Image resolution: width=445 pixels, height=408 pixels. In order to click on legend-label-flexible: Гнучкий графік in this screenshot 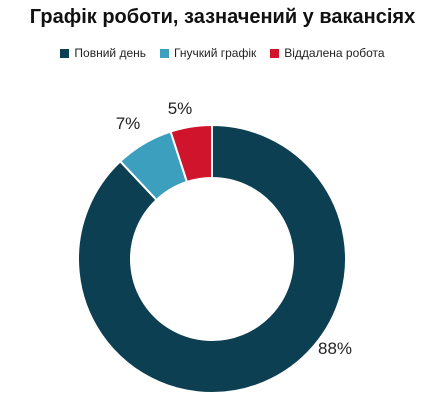, I will do `click(215, 53)`.